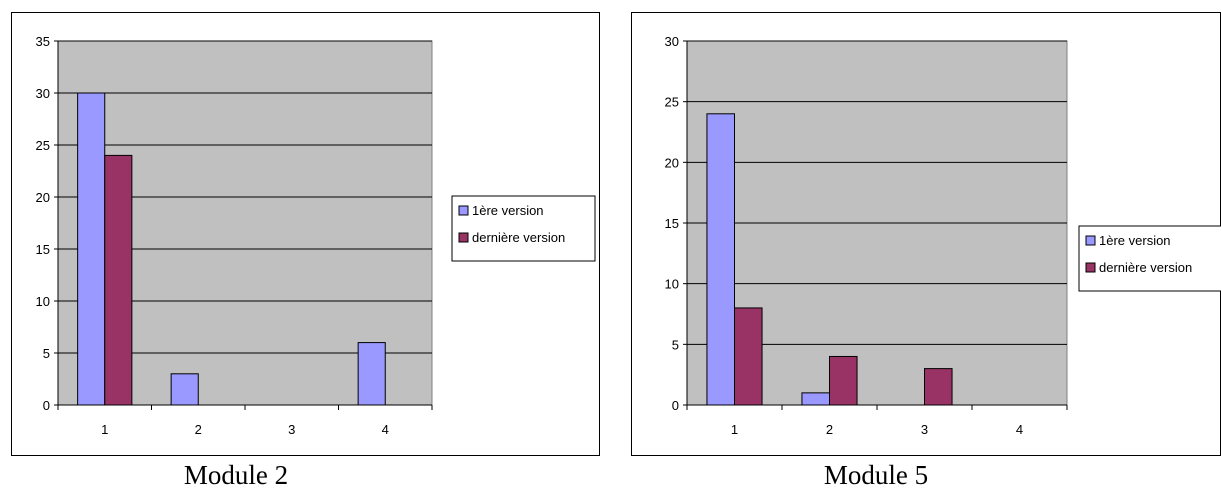 This screenshot has height=497, width=1221. What do you see at coordinates (236, 475) in the screenshot?
I see `chart-caption-module-2: Module 2` at bounding box center [236, 475].